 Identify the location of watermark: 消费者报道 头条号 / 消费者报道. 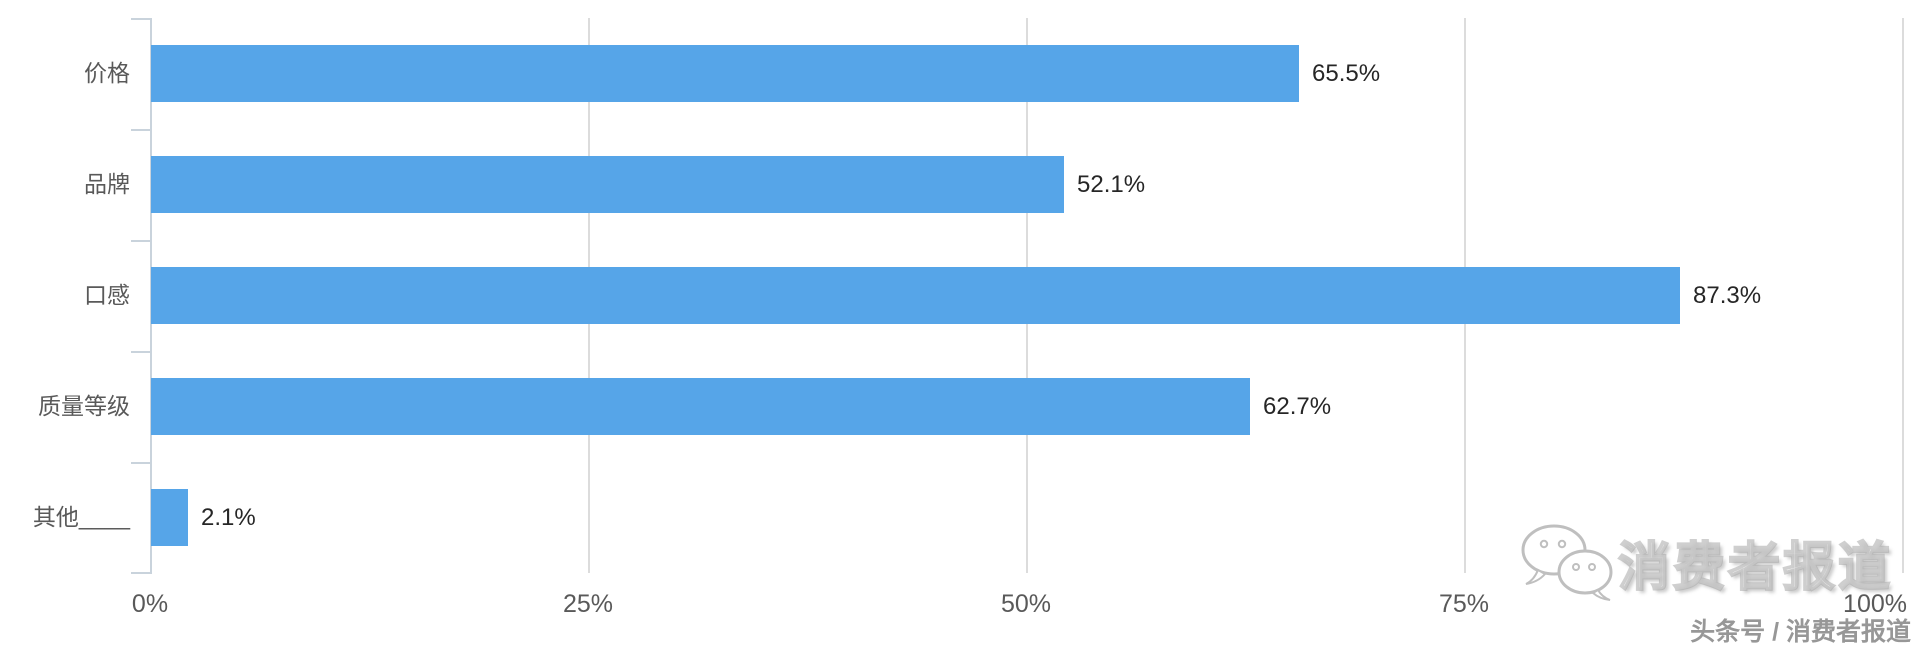
(1719, 585).